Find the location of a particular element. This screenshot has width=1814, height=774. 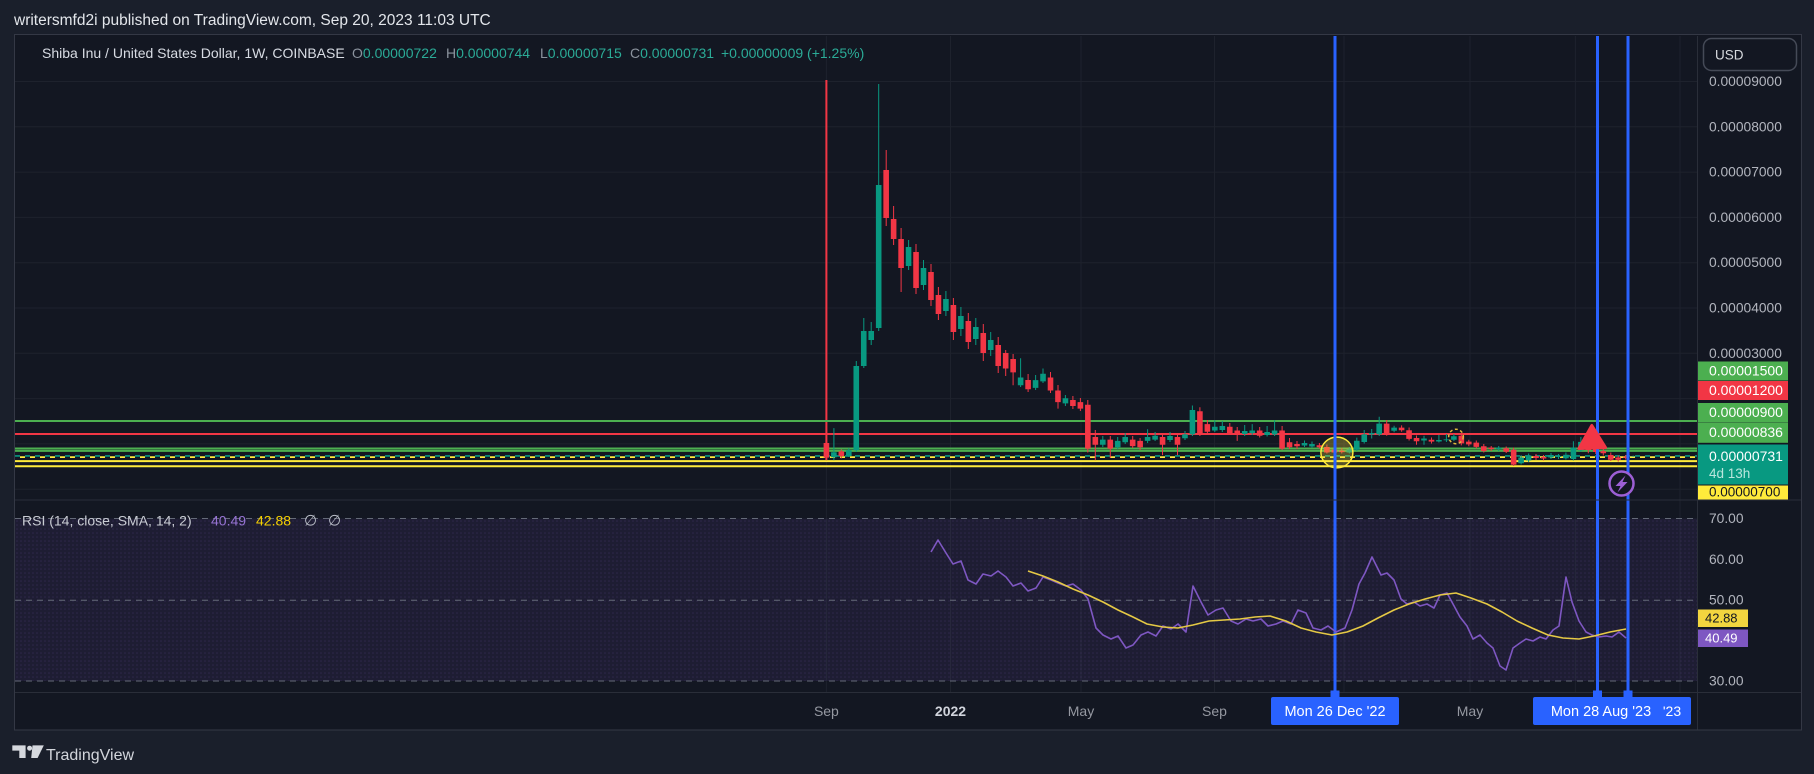

svg-text: 30.00 is located at coordinates (1726, 681).